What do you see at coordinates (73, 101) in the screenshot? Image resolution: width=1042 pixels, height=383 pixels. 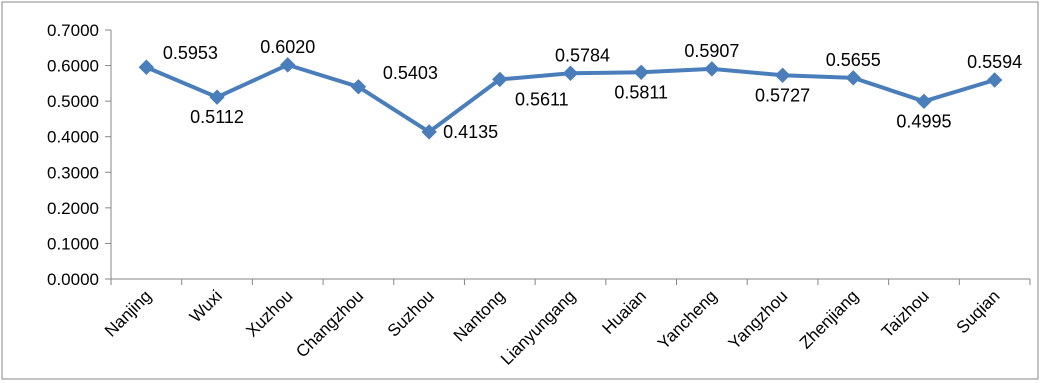 I see `y-tick-label: 0.5000` at bounding box center [73, 101].